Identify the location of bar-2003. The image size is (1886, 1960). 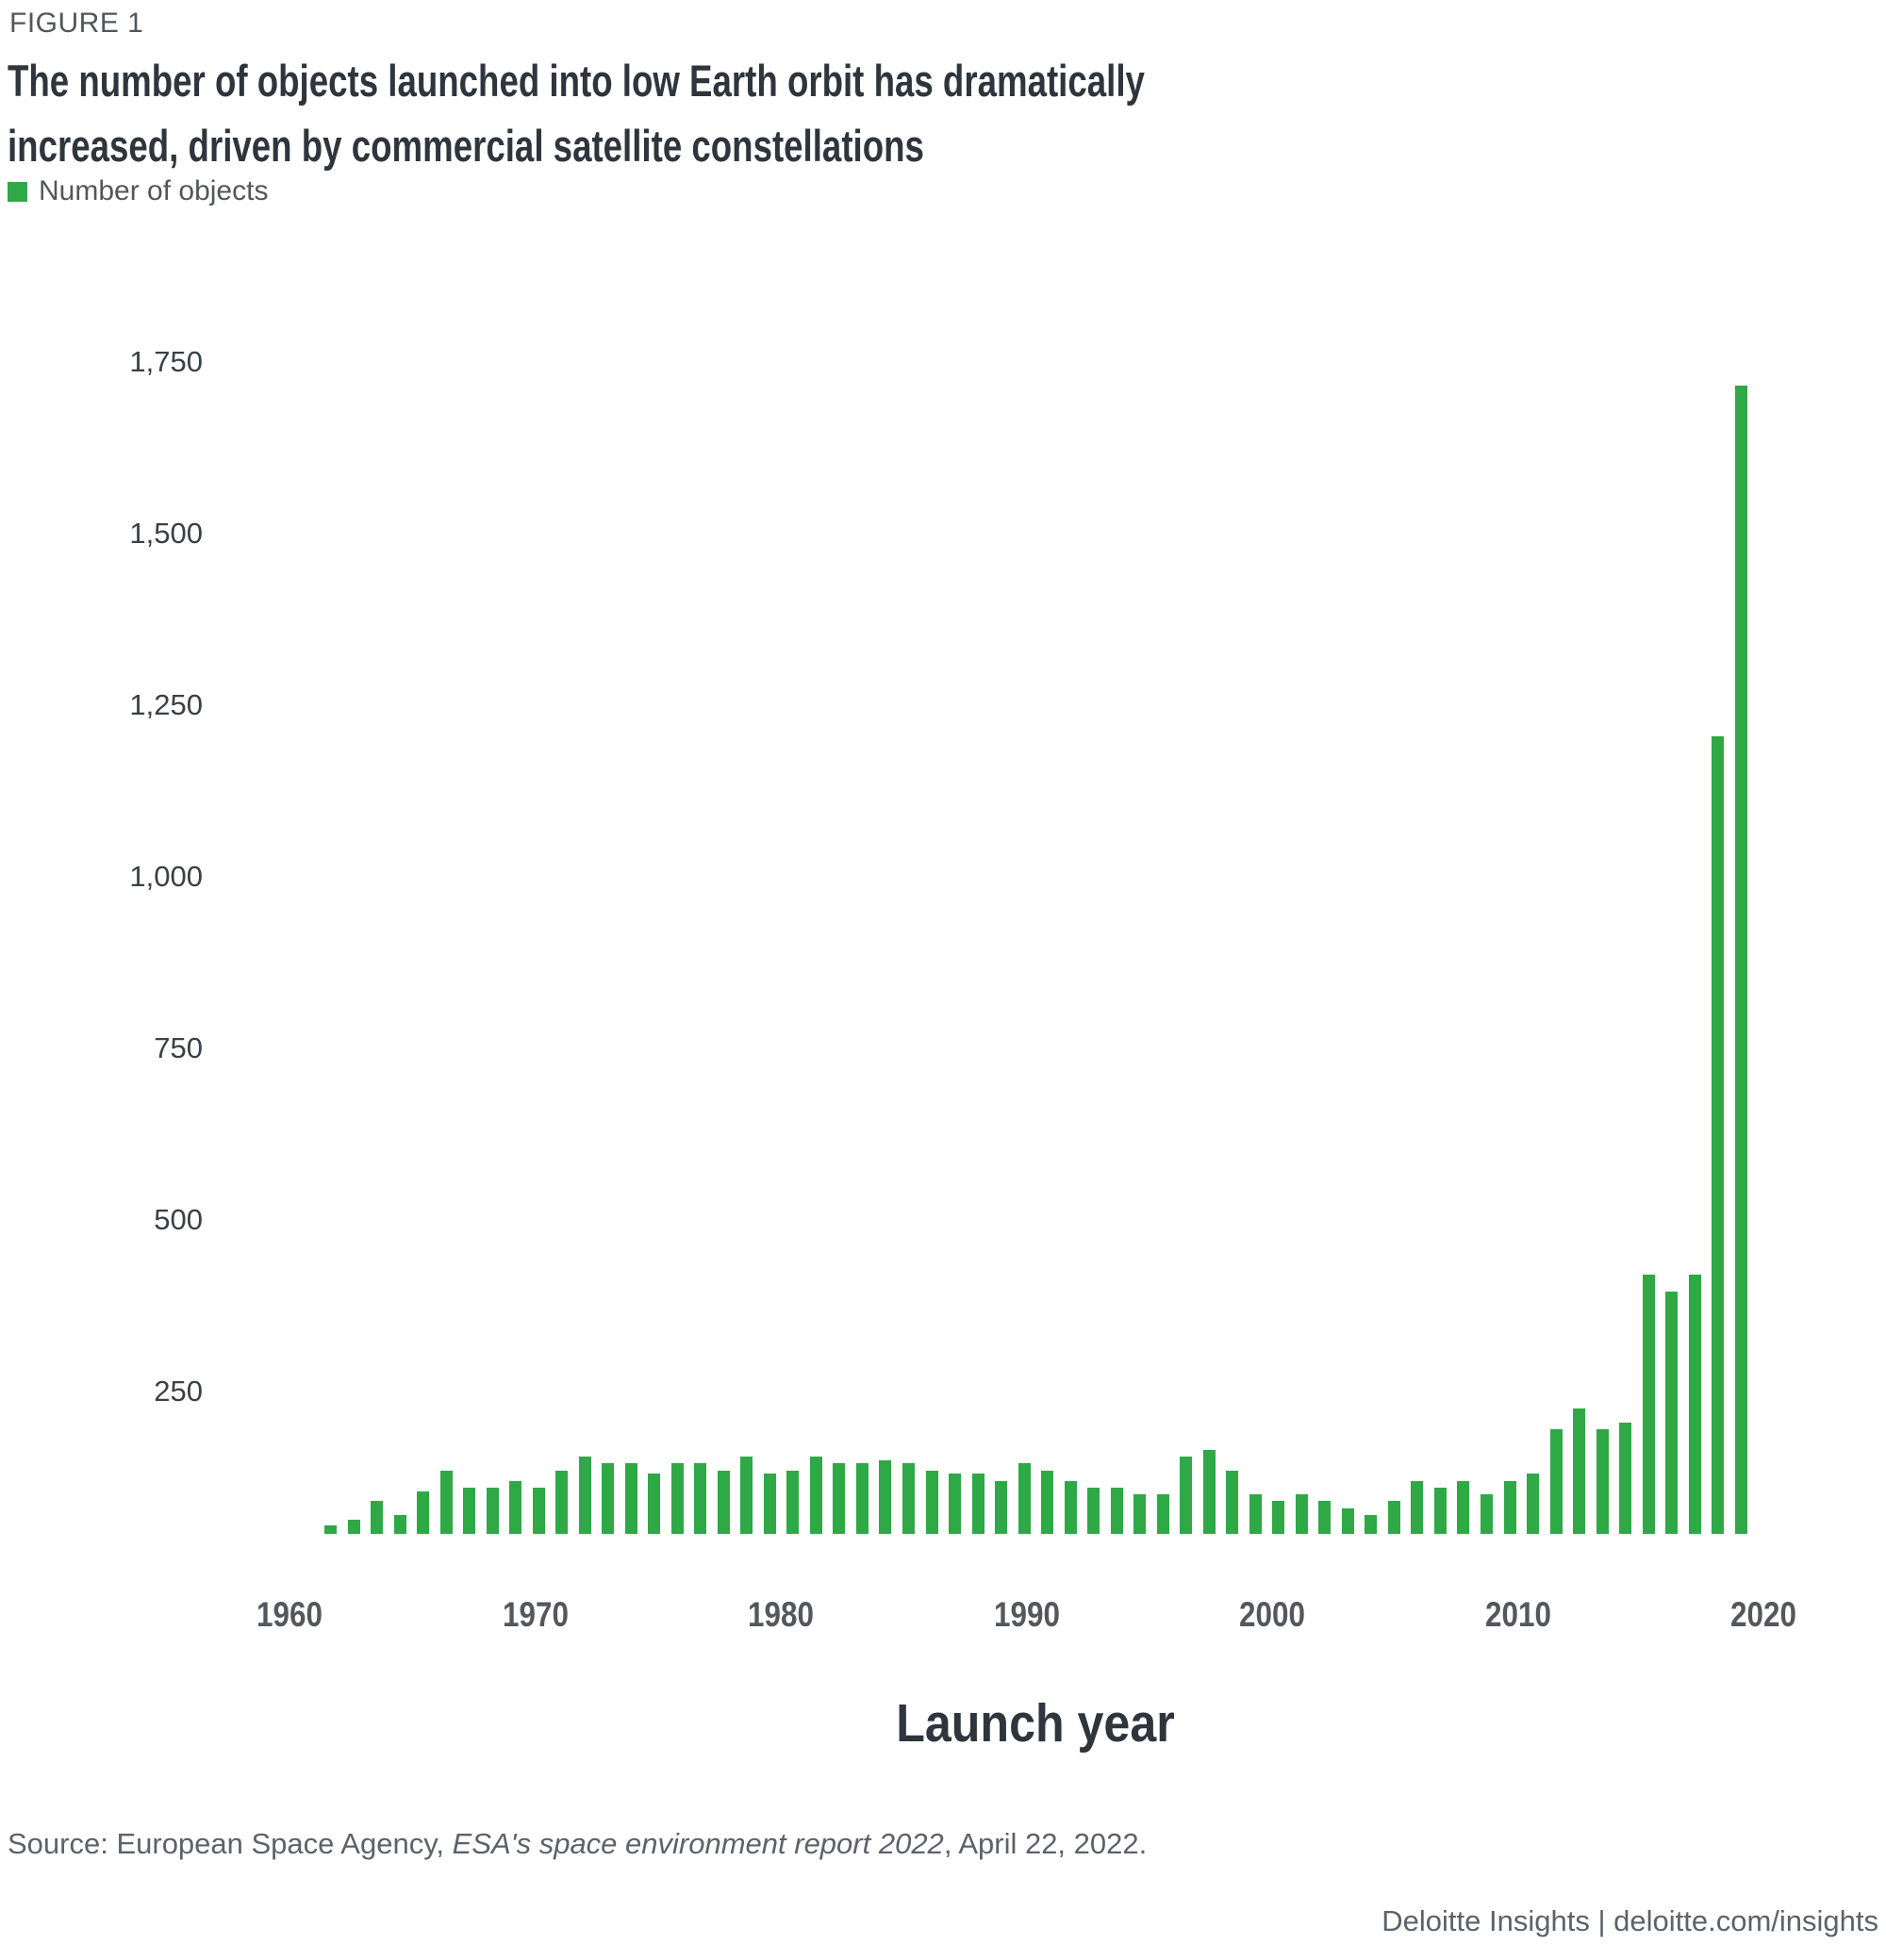
(1325, 1518).